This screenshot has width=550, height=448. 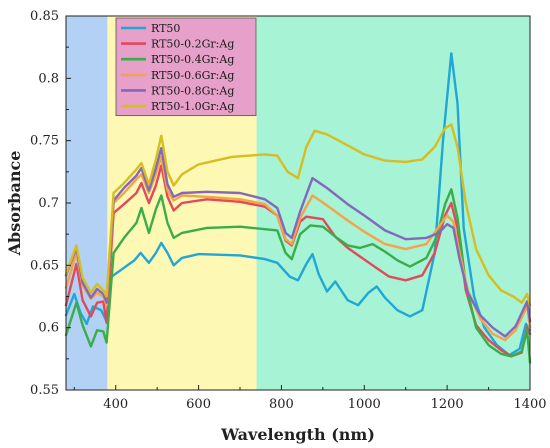 I want to click on y-tick-label: 0.65, so click(x=44, y=265).